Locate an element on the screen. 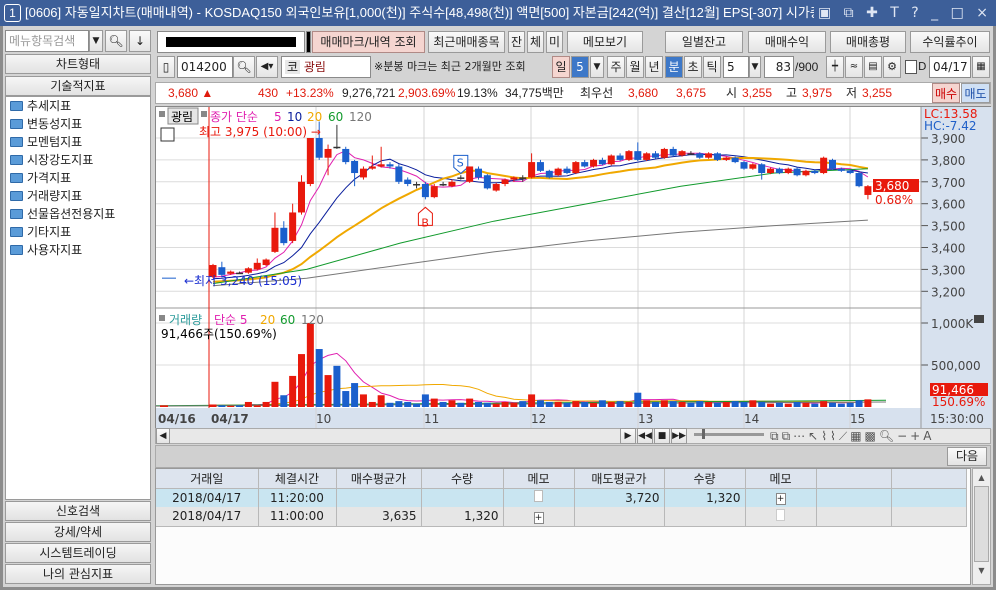 The width and height of the screenshot is (996, 590). ma-handle-icon is located at coordinates (204, 114).